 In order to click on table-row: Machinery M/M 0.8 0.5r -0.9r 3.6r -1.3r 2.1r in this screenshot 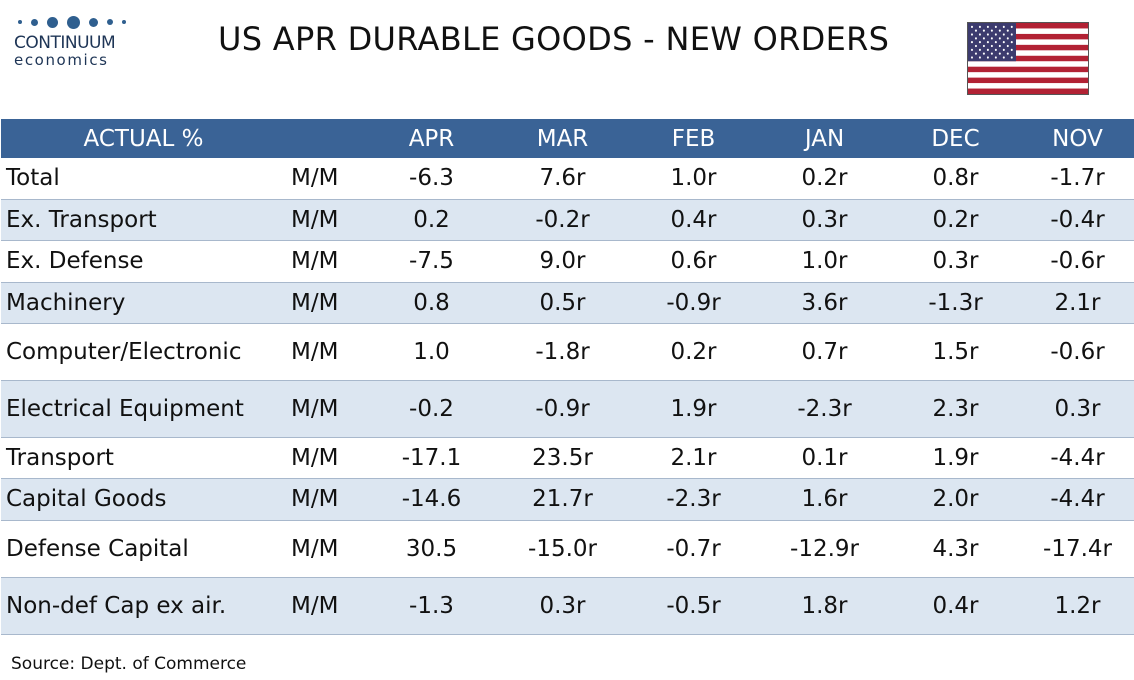, I will do `click(567, 303)`.